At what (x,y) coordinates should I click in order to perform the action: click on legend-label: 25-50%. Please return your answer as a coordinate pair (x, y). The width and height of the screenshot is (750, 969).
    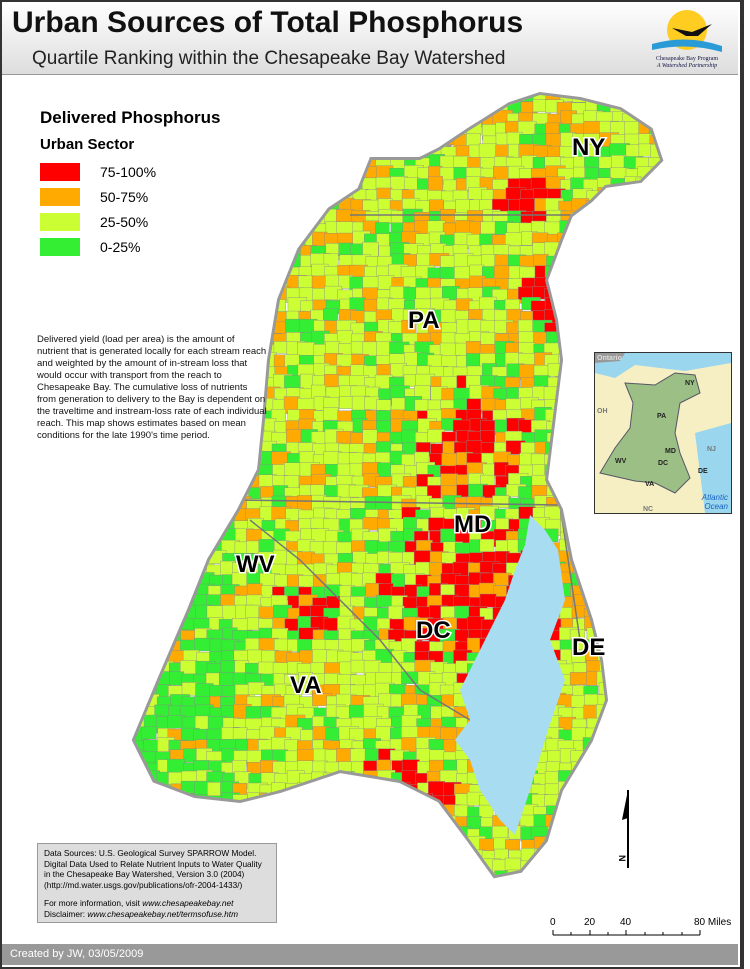
    Looking at the image, I should click on (124, 221).